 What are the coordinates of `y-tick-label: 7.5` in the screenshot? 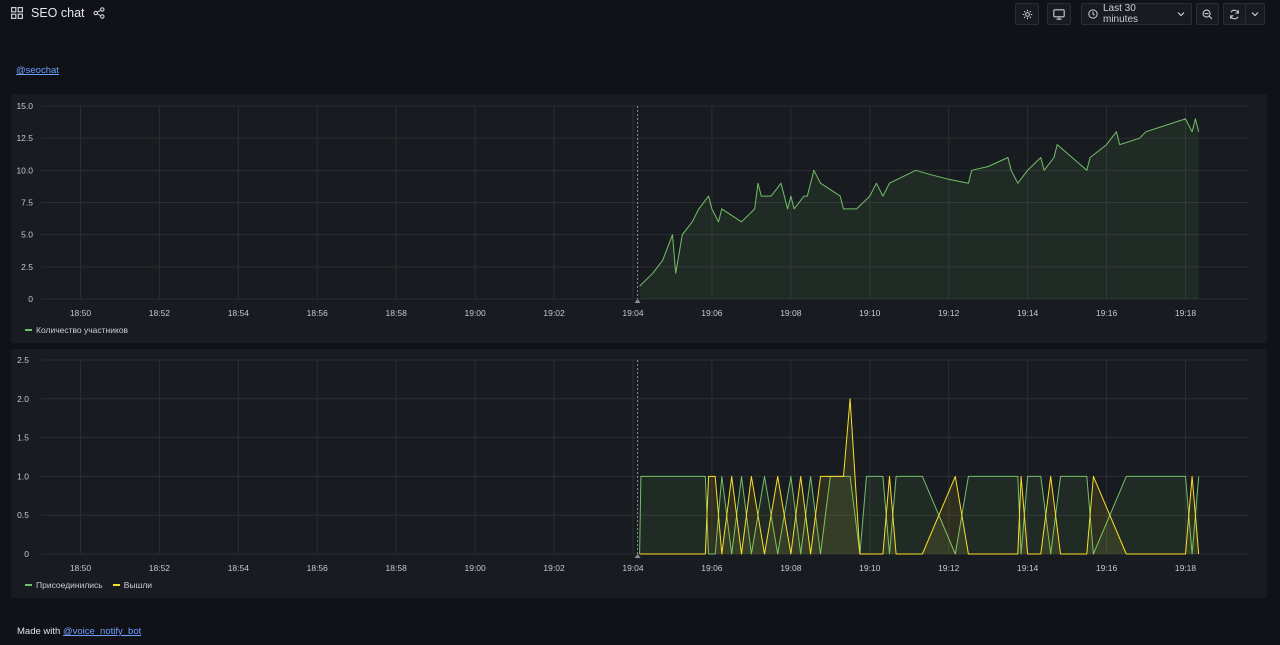 It's located at (27, 203).